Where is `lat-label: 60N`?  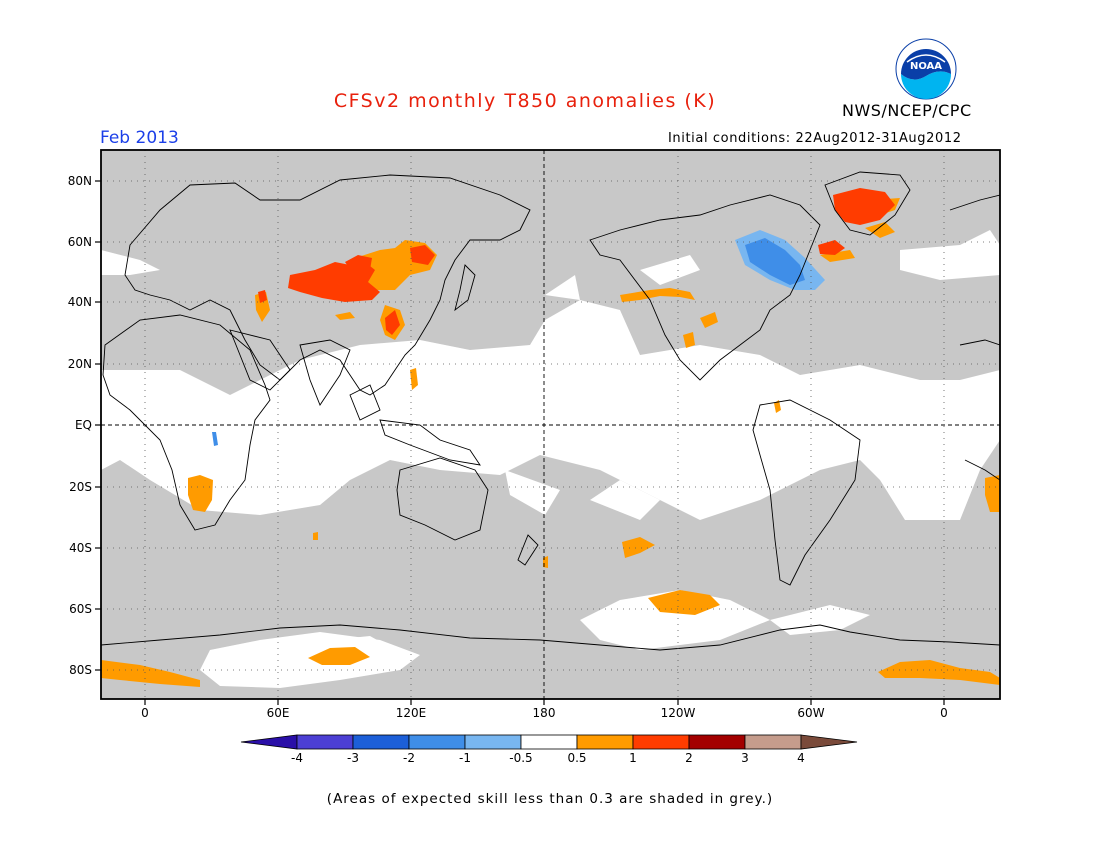 lat-label: 60N is located at coordinates (80, 242).